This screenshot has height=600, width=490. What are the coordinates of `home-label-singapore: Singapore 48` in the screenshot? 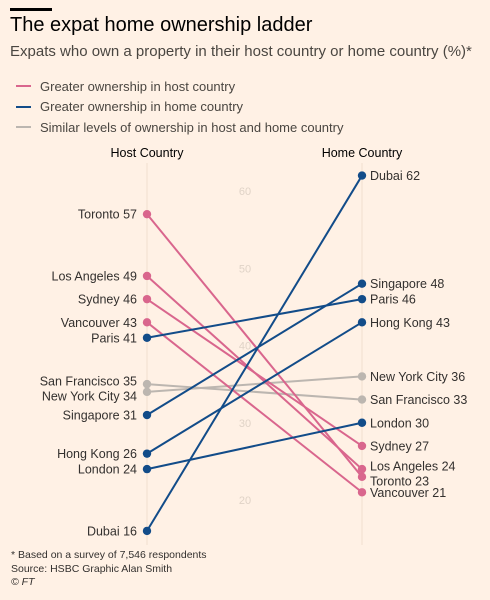 It's located at (407, 284).